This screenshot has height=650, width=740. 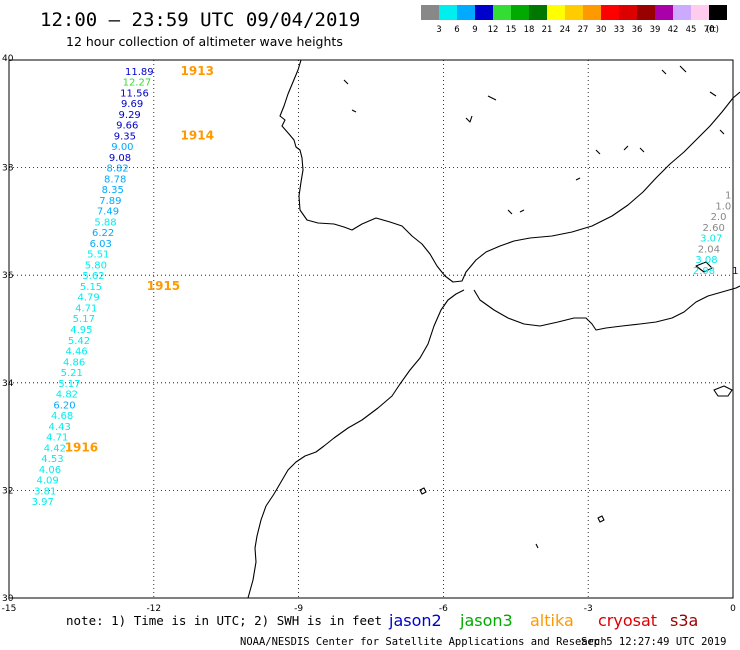 I want to click on colorbar-tick-label: 33, so click(x=619, y=30).